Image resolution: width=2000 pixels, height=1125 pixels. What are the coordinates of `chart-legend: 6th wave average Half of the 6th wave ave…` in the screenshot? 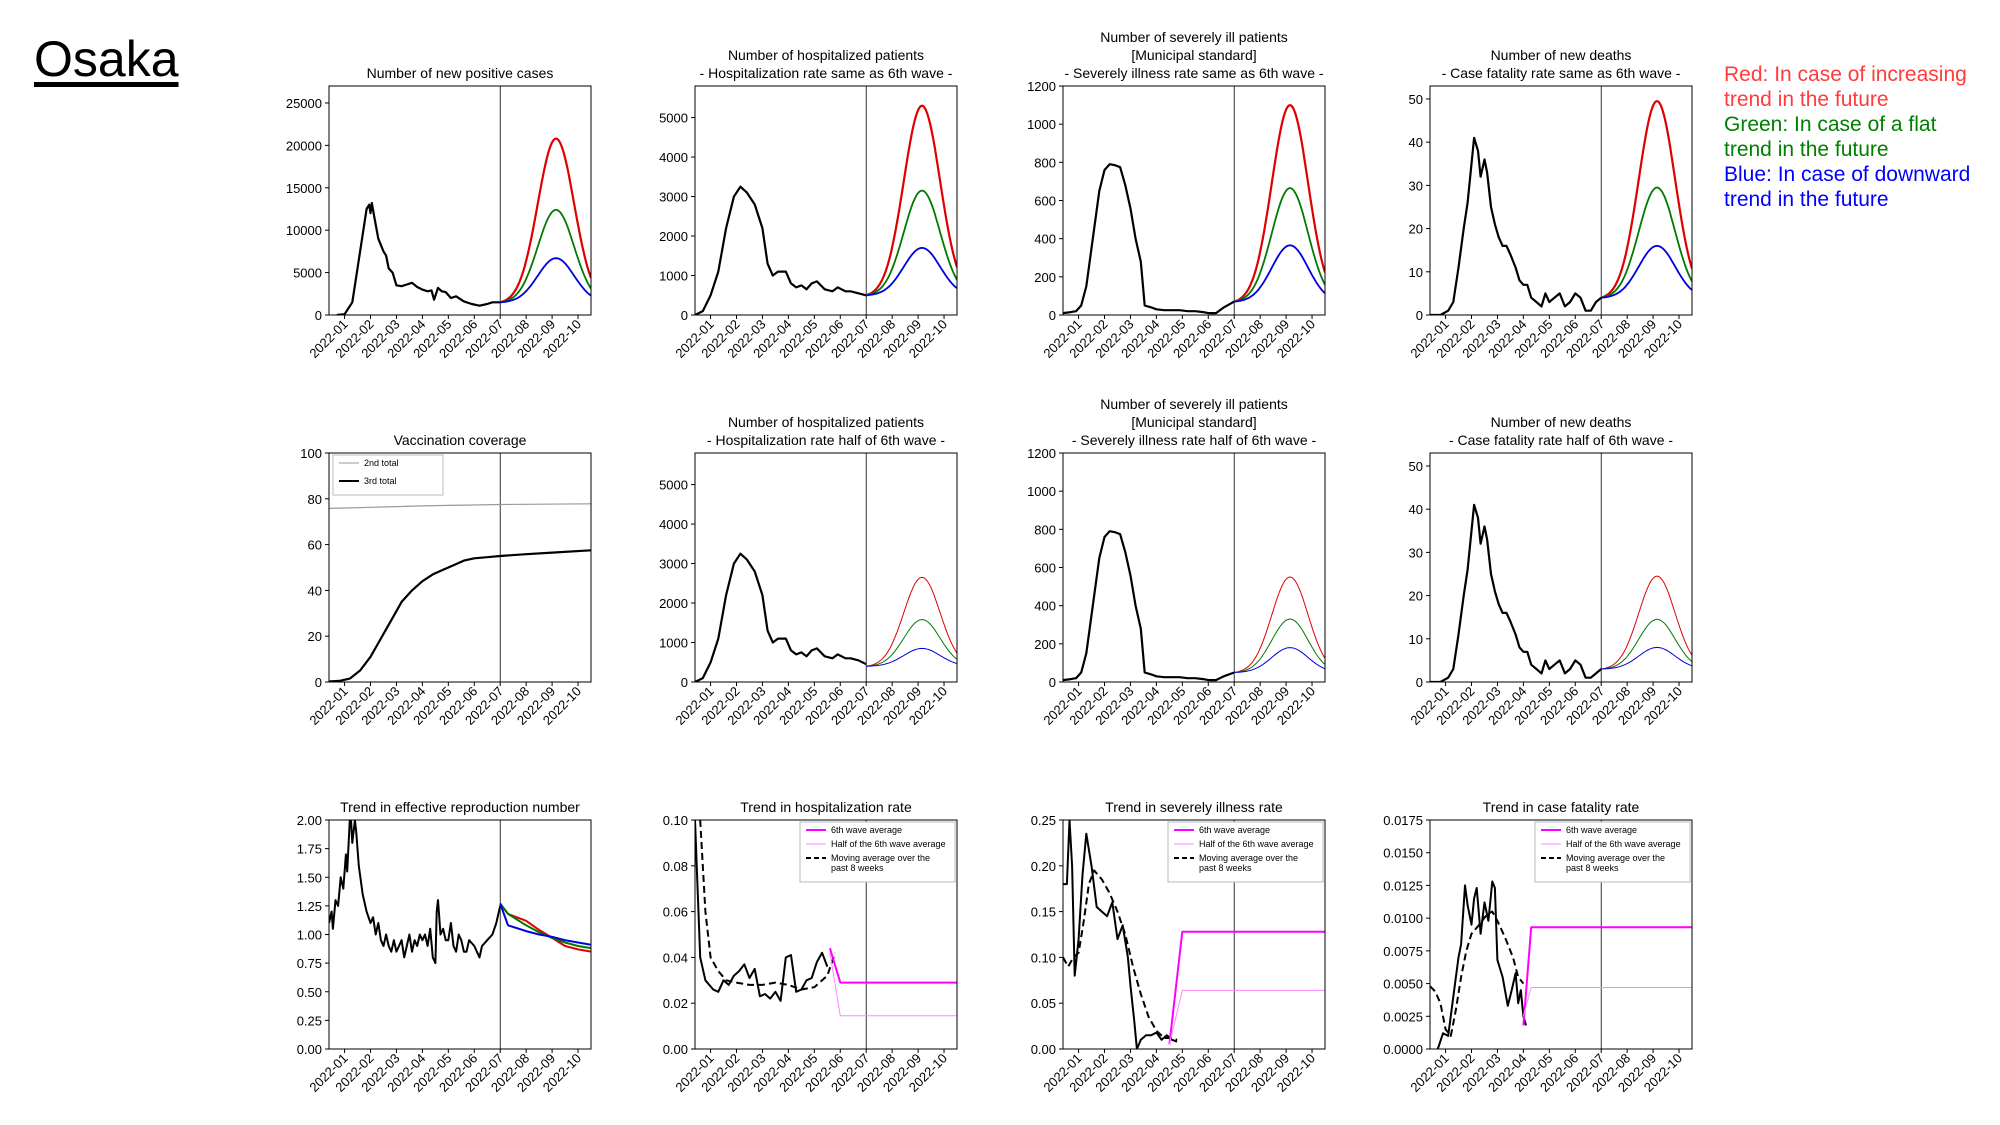 It's located at (877, 852).